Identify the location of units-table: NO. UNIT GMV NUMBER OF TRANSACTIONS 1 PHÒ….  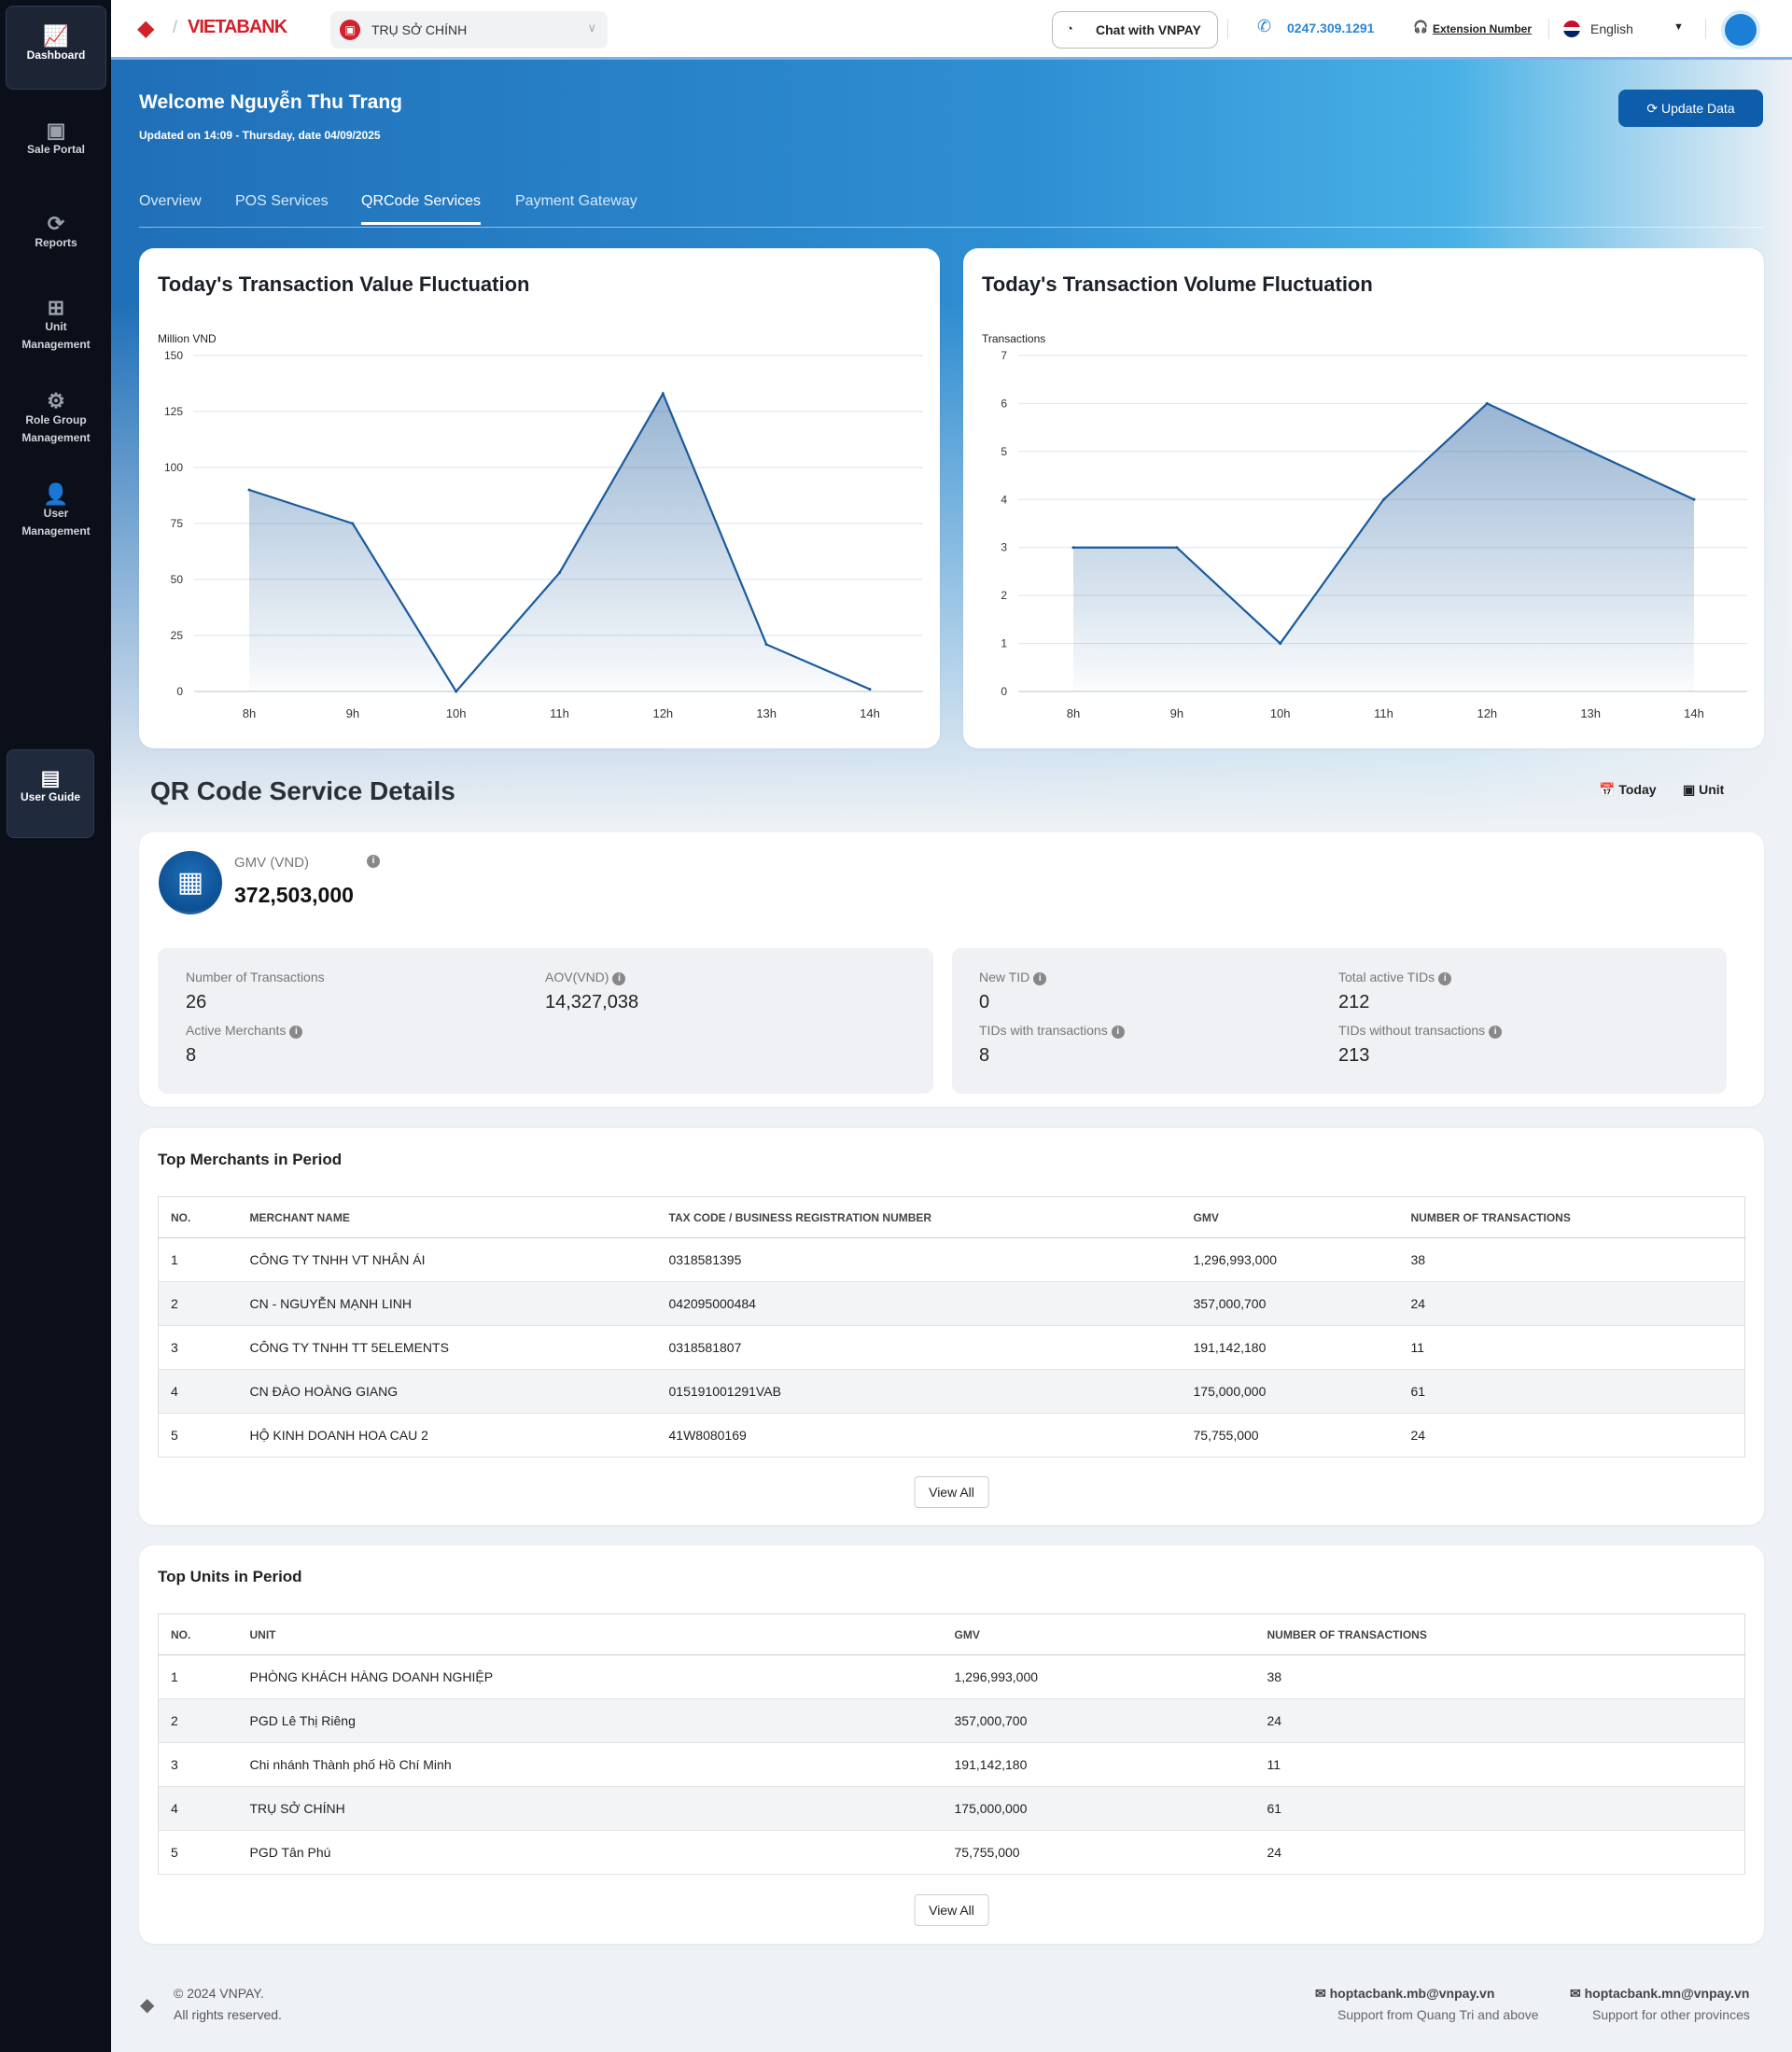
(951, 1744).